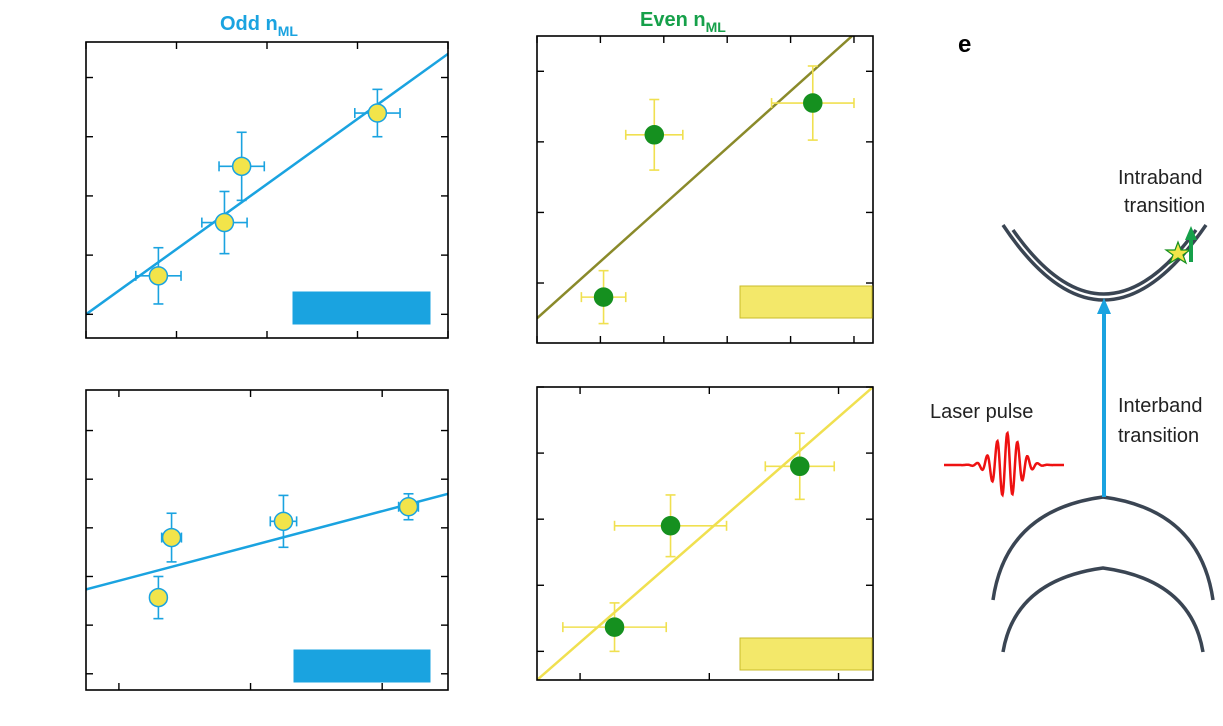  Describe the element at coordinates (1103, 609) in the screenshot. I see `lower-band-inner-arc` at that location.